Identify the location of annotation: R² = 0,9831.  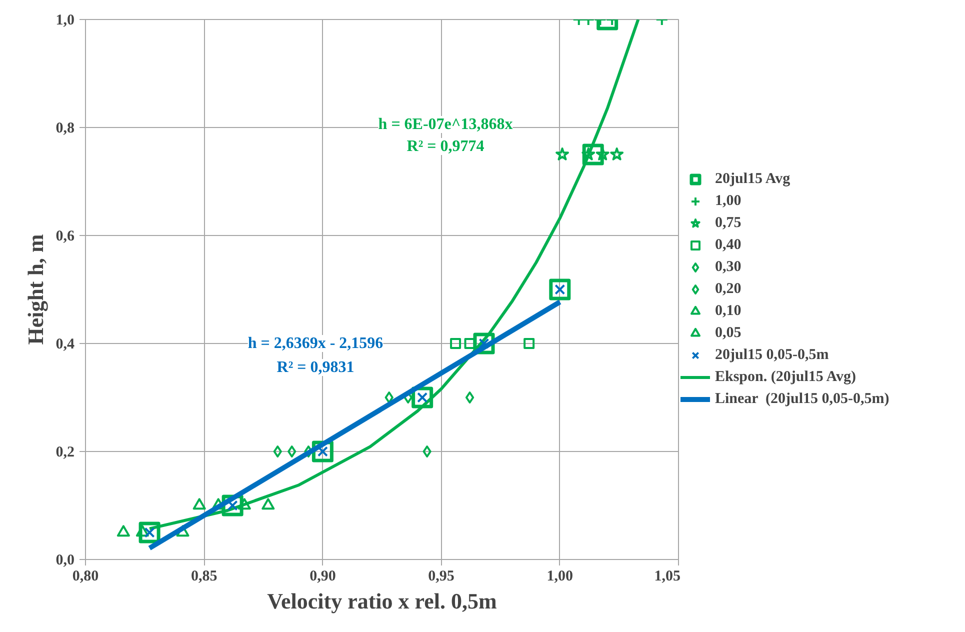
(315, 367).